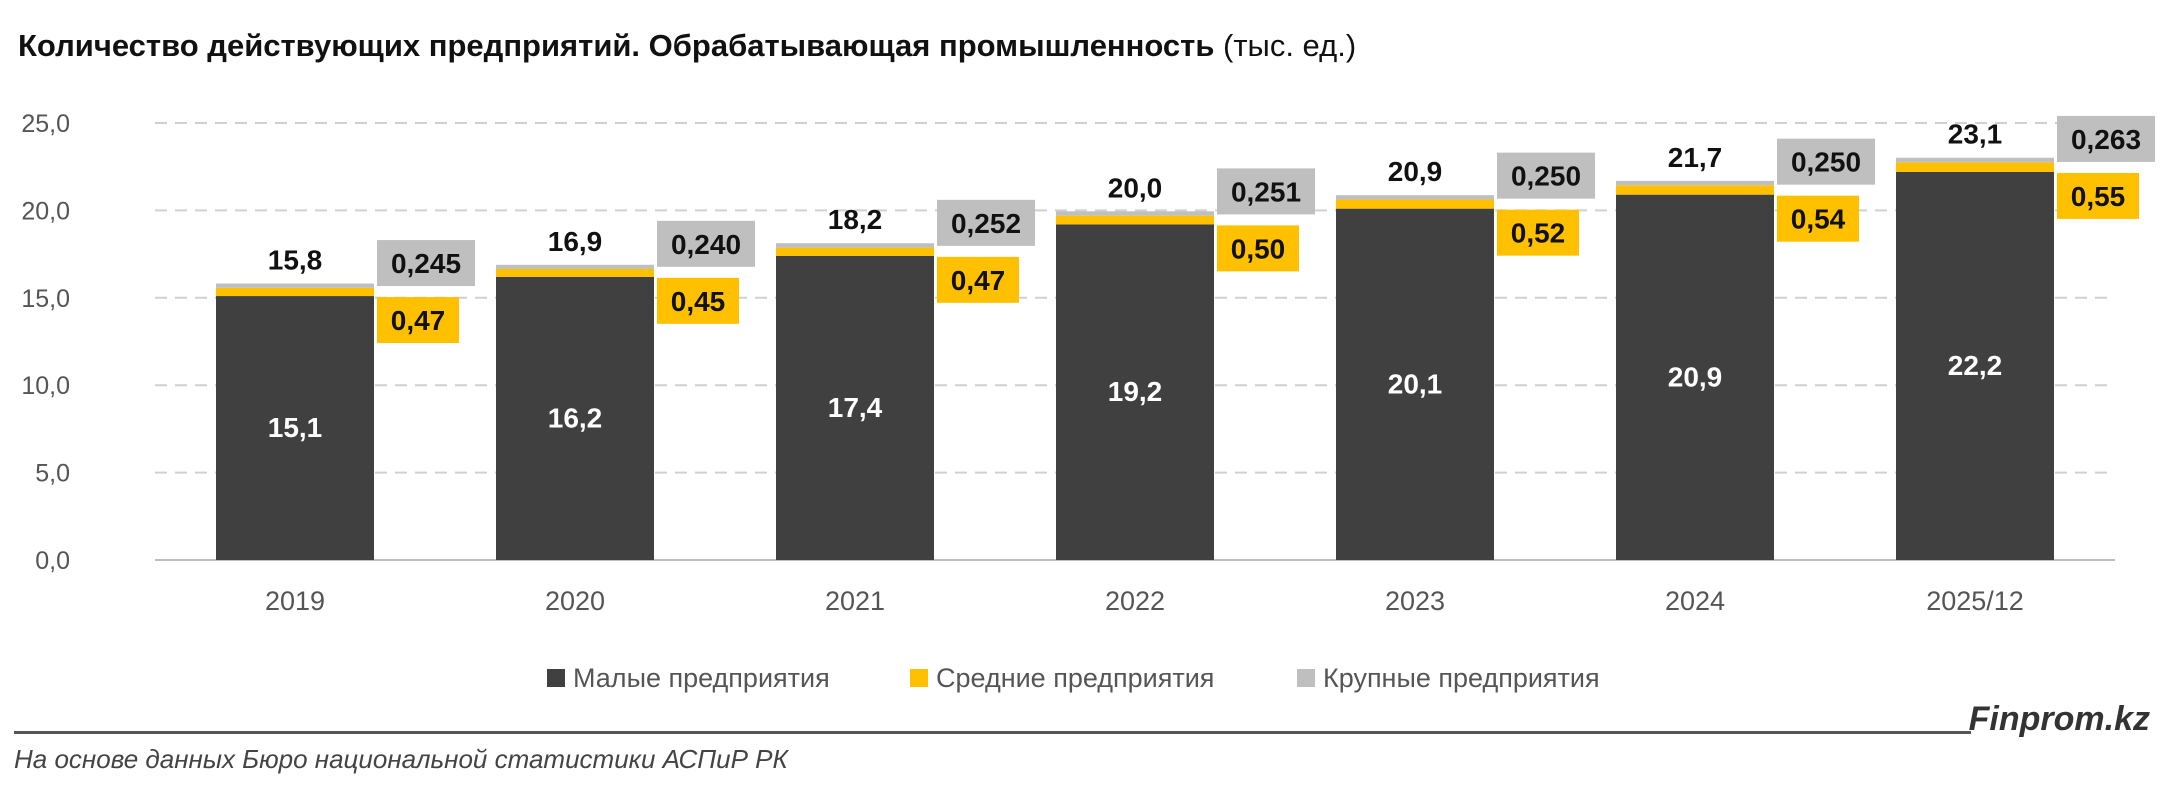  I want to click on y-tick-label: 10,0, so click(45, 386).